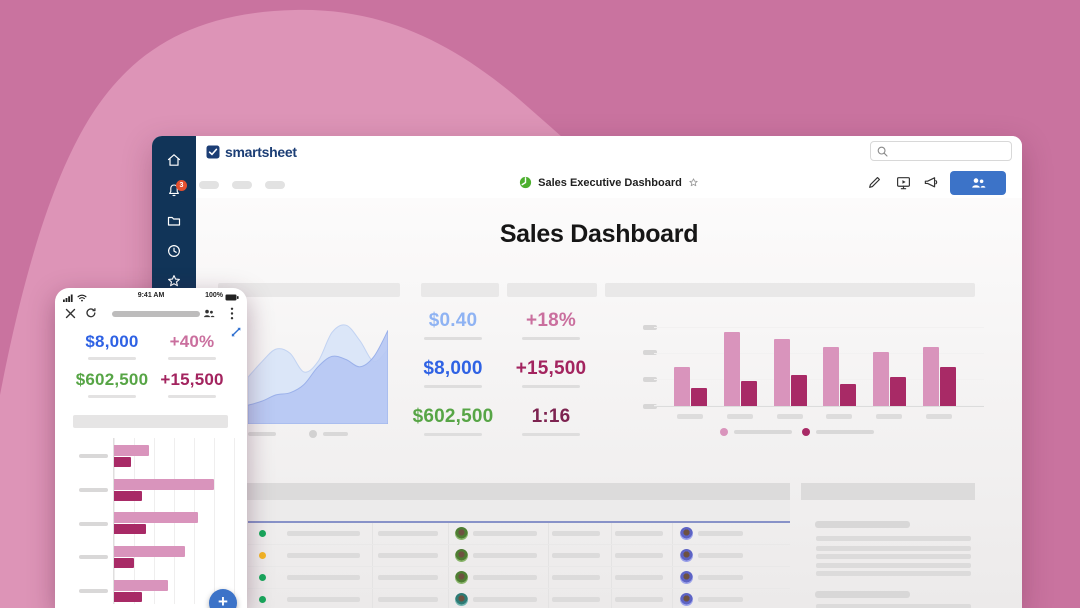 The width and height of the screenshot is (1080, 608). Describe the element at coordinates (599, 234) in the screenshot. I see `page-title: Sales Dashboard` at that location.